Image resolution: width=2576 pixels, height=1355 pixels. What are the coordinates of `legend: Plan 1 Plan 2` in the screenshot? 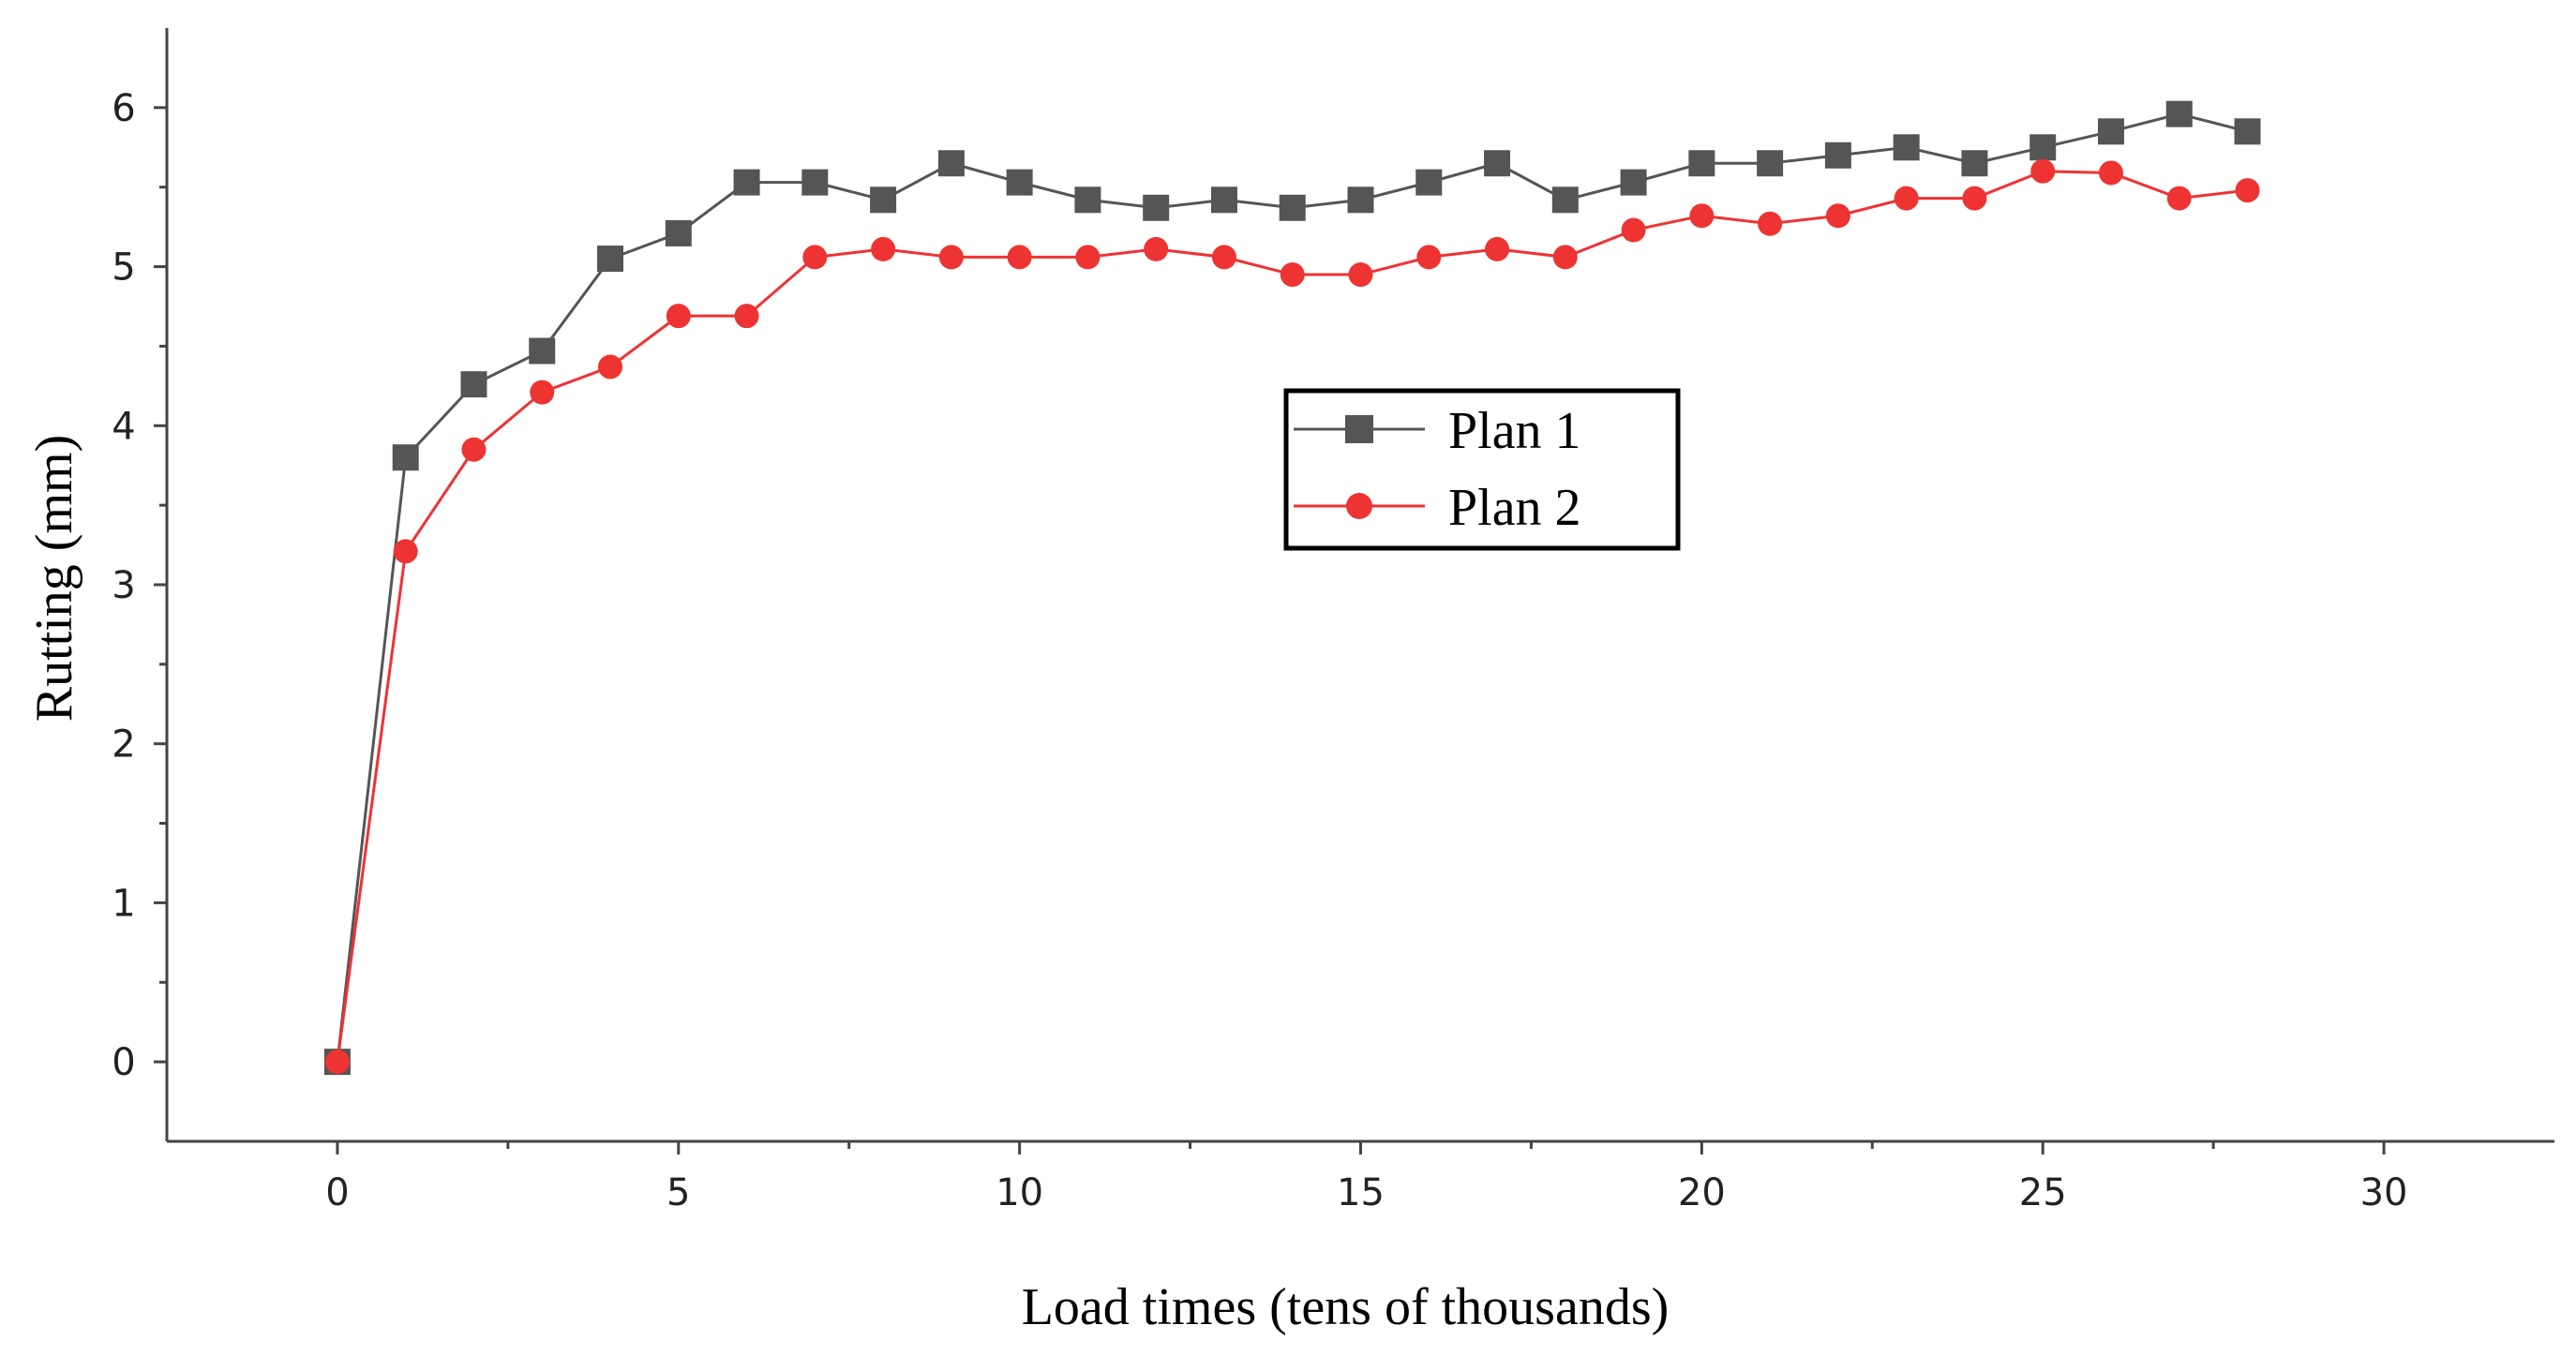 It's located at (1482, 469).